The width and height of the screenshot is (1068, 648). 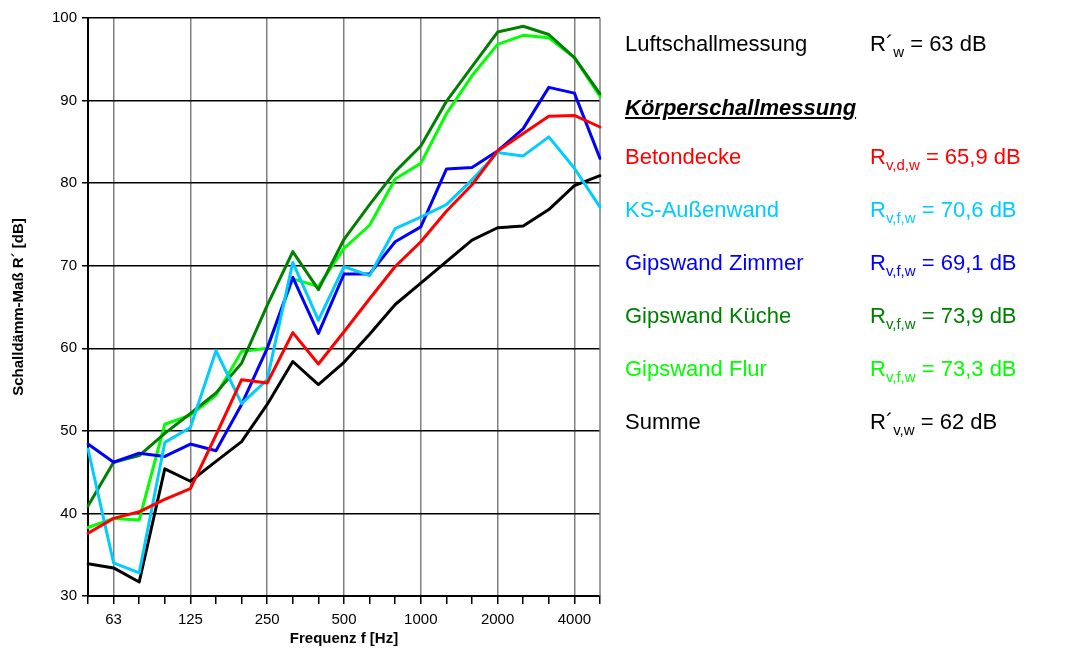 What do you see at coordinates (934, 423) in the screenshot?
I see `text: R´$_{v,w}$ = 62 dB` at bounding box center [934, 423].